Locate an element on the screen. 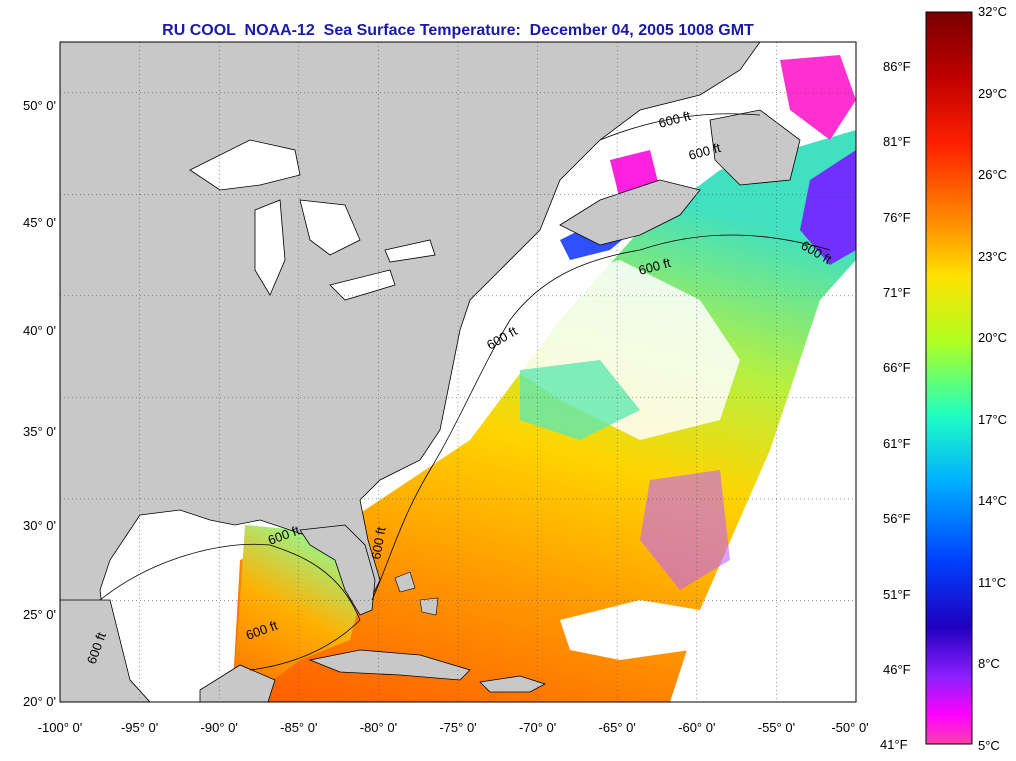 The width and height of the screenshot is (1016, 761). lat-tick-label: 50° 0' is located at coordinates (39, 105).